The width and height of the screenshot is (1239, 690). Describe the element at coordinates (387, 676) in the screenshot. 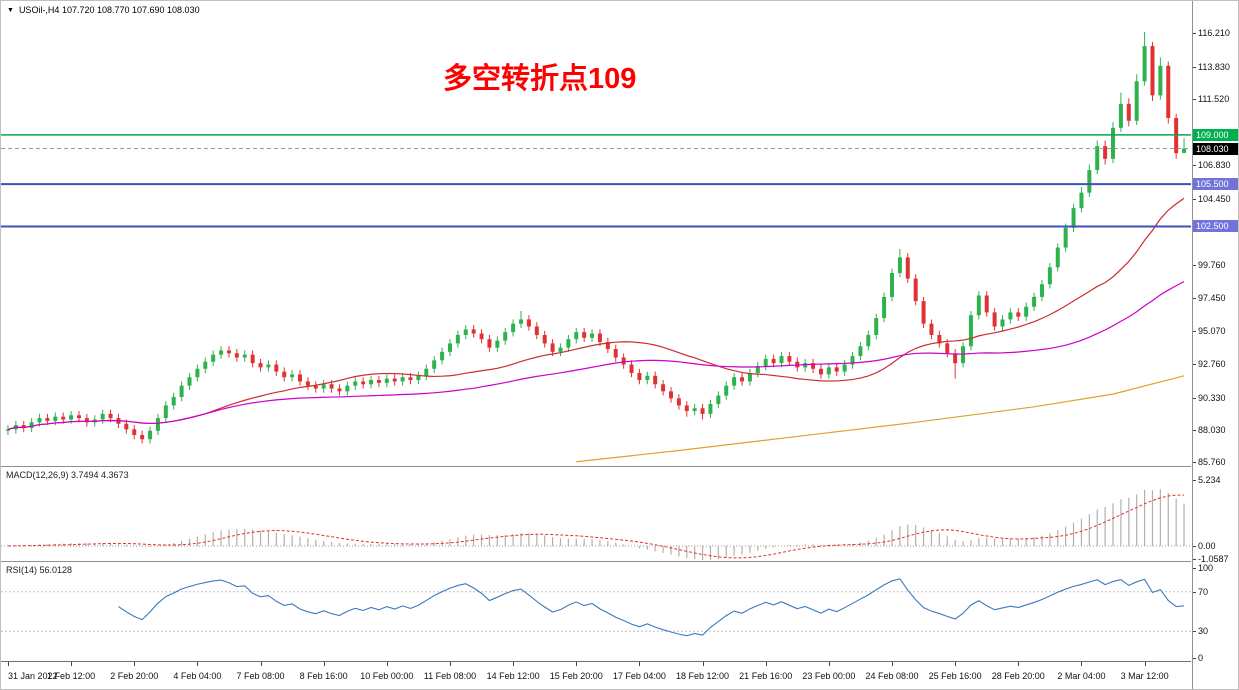

I see `time-tick-label: 10 Feb 00:00` at that location.